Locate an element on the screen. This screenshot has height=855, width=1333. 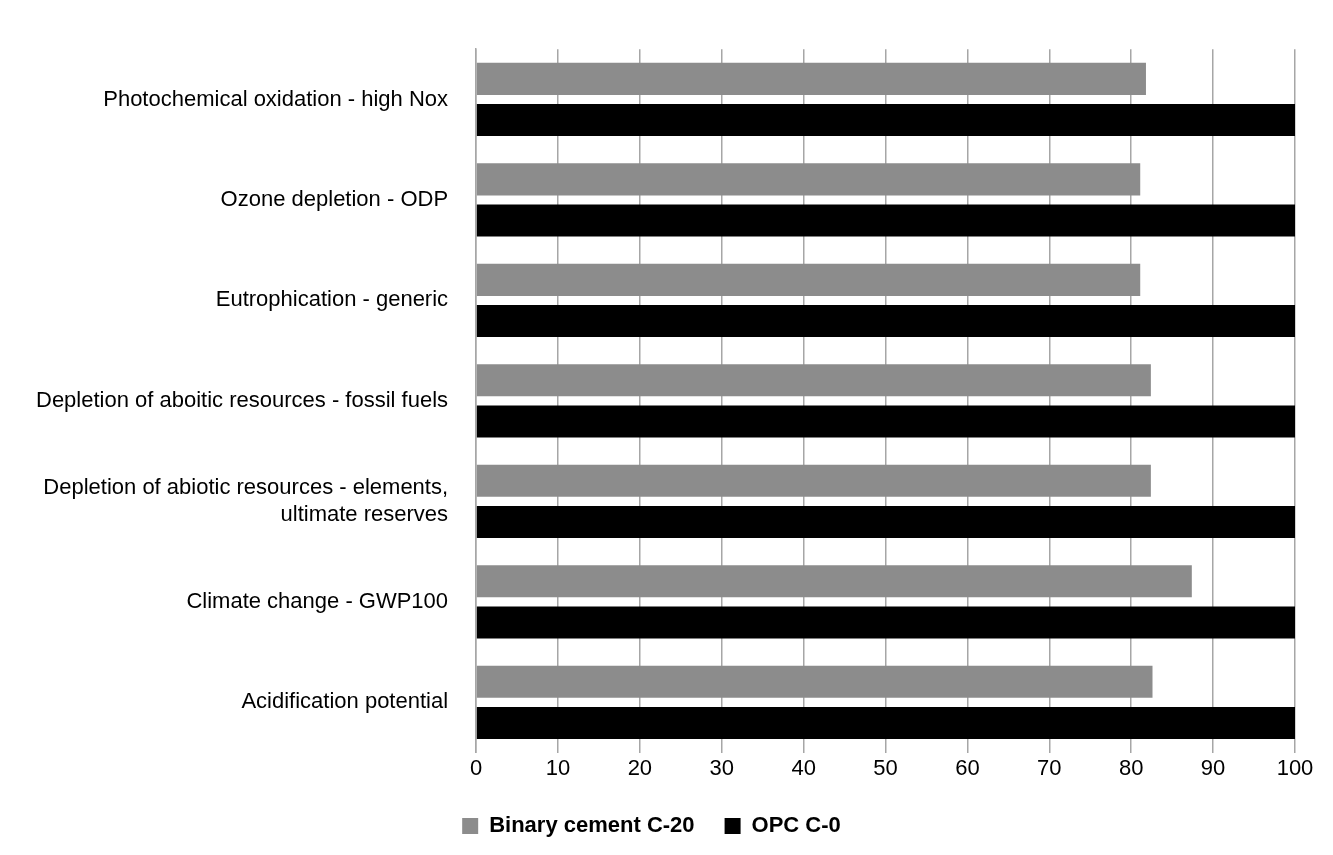
y-tick-label: Depletion of abiotic resources - elements, ultimate reserves is located at coordinates (246, 500).